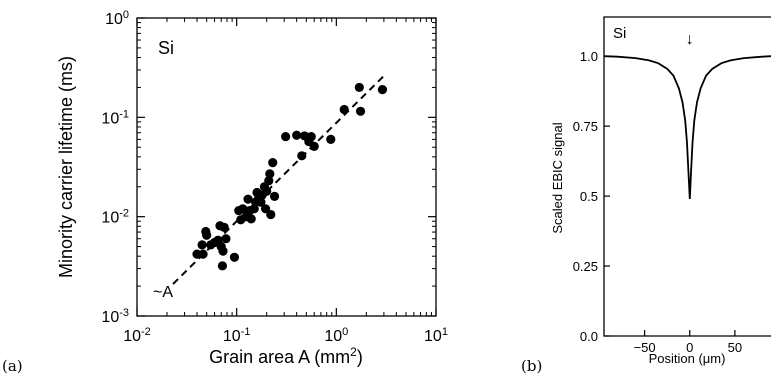  What do you see at coordinates (12, 365) in the screenshot?
I see `panel-a-label: (a)` at bounding box center [12, 365].